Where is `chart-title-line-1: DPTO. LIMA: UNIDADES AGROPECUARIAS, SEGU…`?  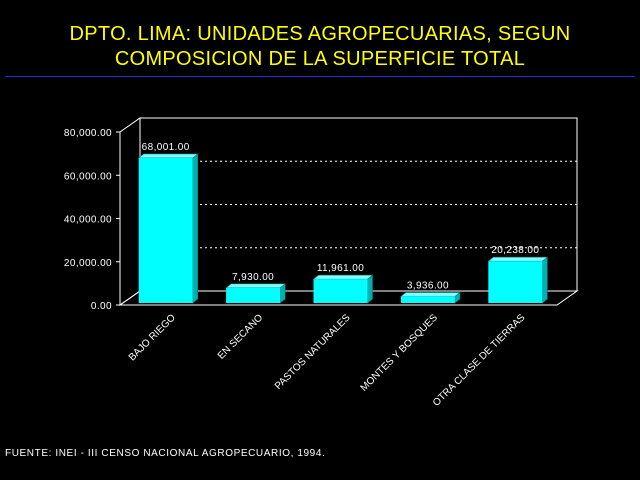 chart-title-line-1: DPTO. LIMA: UNIDADES AGROPECUARIAS, SEGU… is located at coordinates (320, 34).